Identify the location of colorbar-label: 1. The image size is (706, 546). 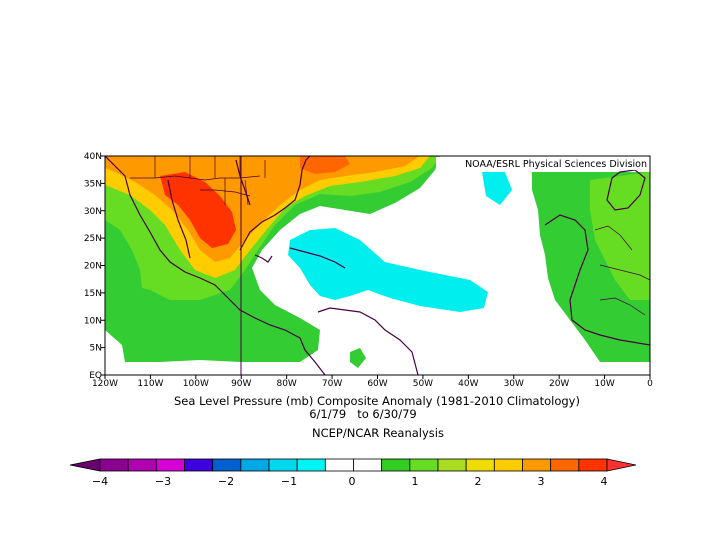
(415, 481).